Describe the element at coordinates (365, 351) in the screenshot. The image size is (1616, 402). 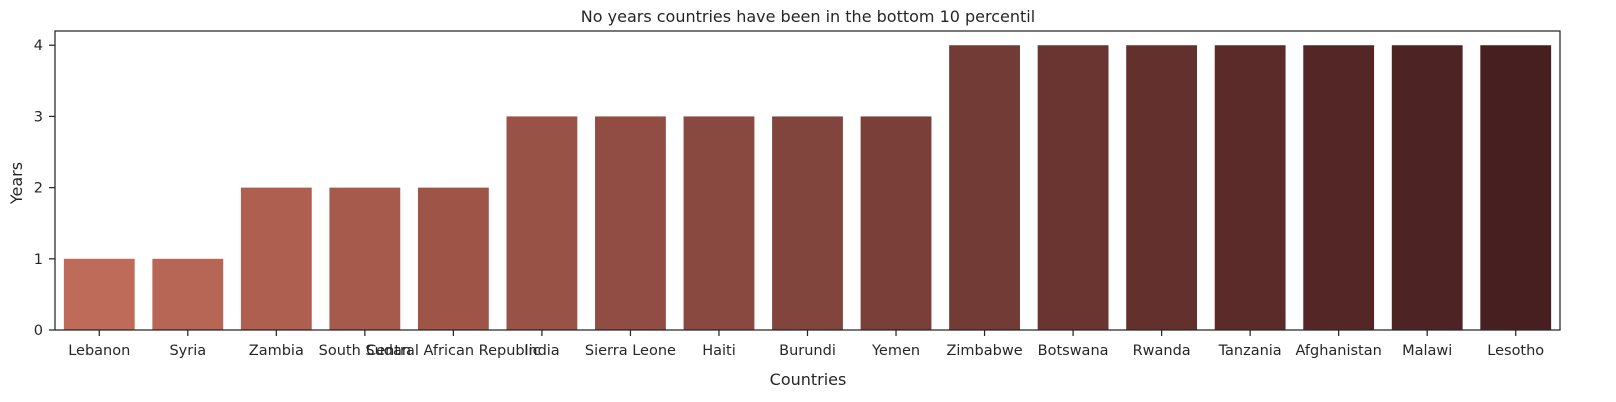
I see `x-tick-label: South Sudan` at that location.